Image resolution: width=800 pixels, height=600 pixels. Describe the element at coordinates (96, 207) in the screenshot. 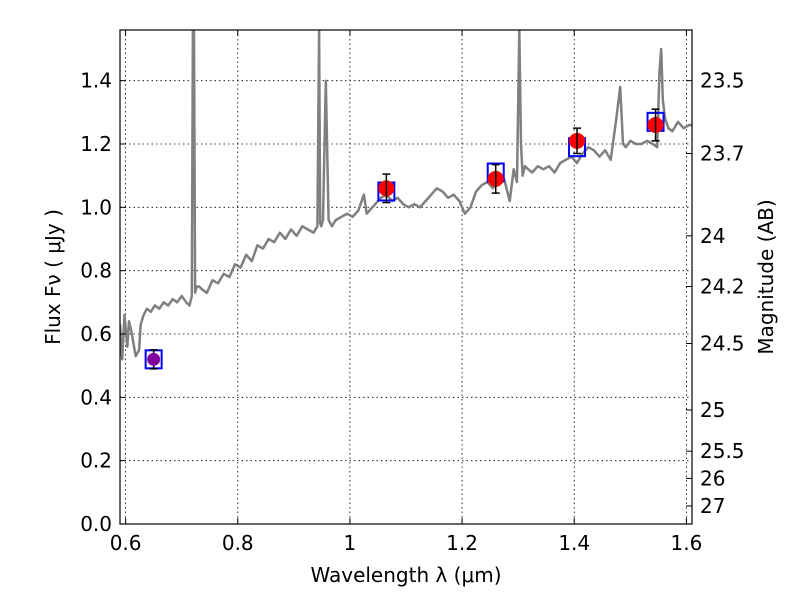

I see `y-tick-label: 1.0` at that location.